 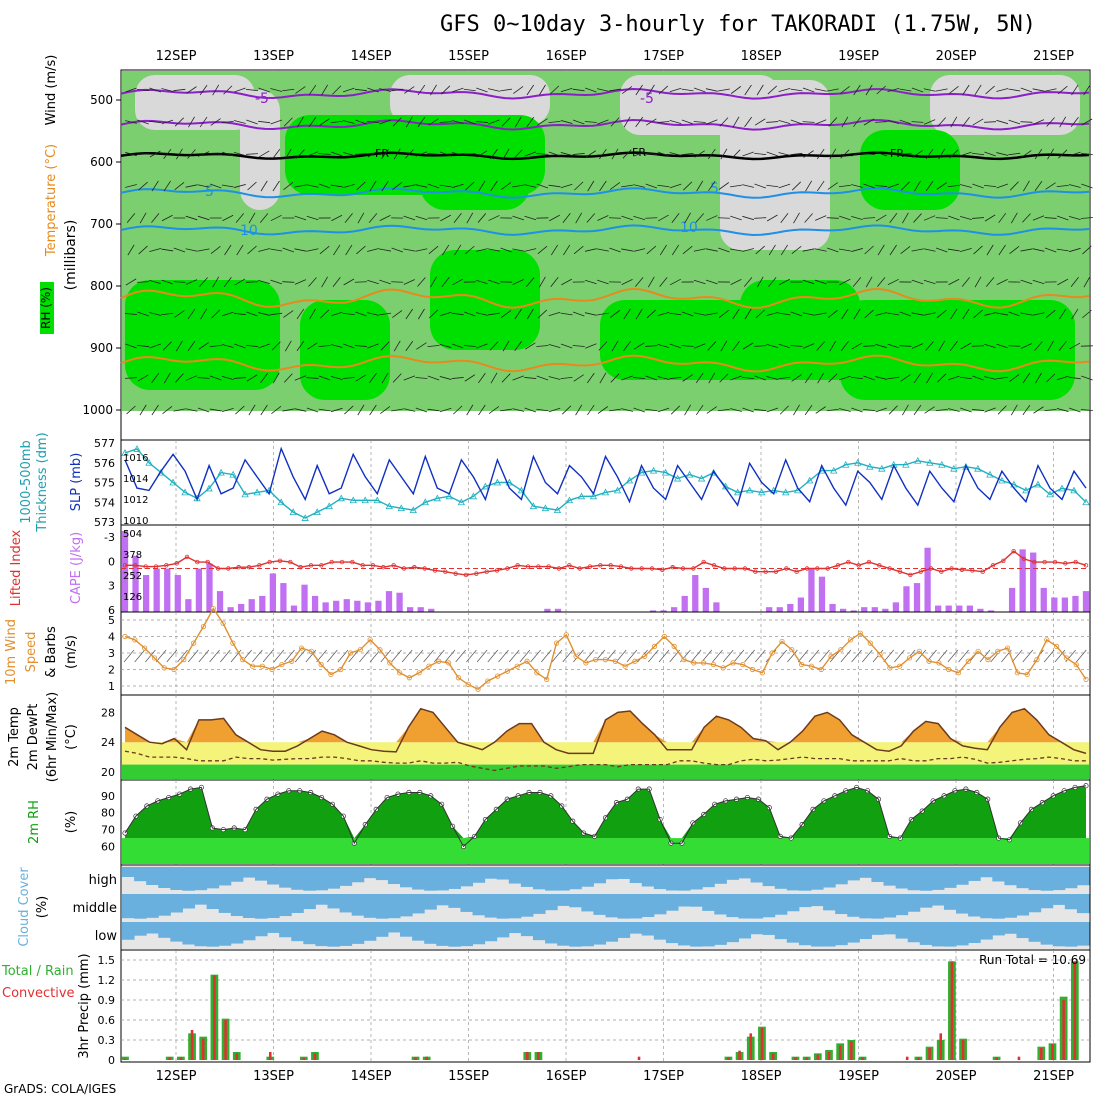 I want to click on cape-bar, so click(x=843, y=610).